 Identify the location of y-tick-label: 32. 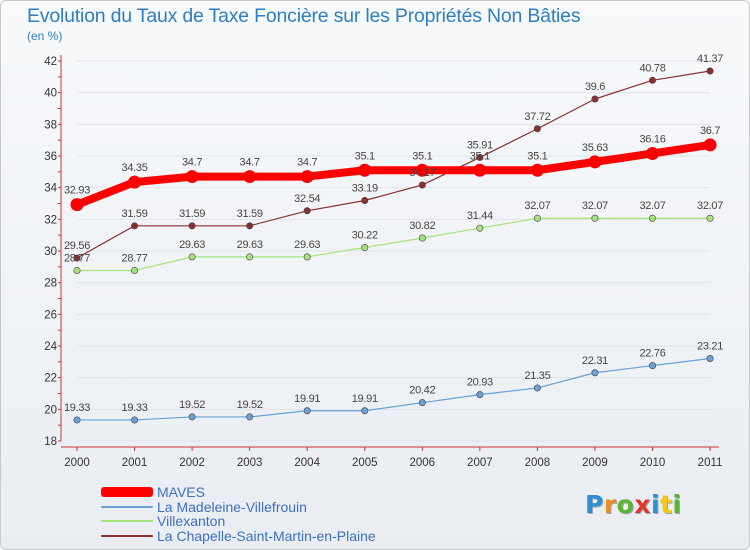
(50, 220).